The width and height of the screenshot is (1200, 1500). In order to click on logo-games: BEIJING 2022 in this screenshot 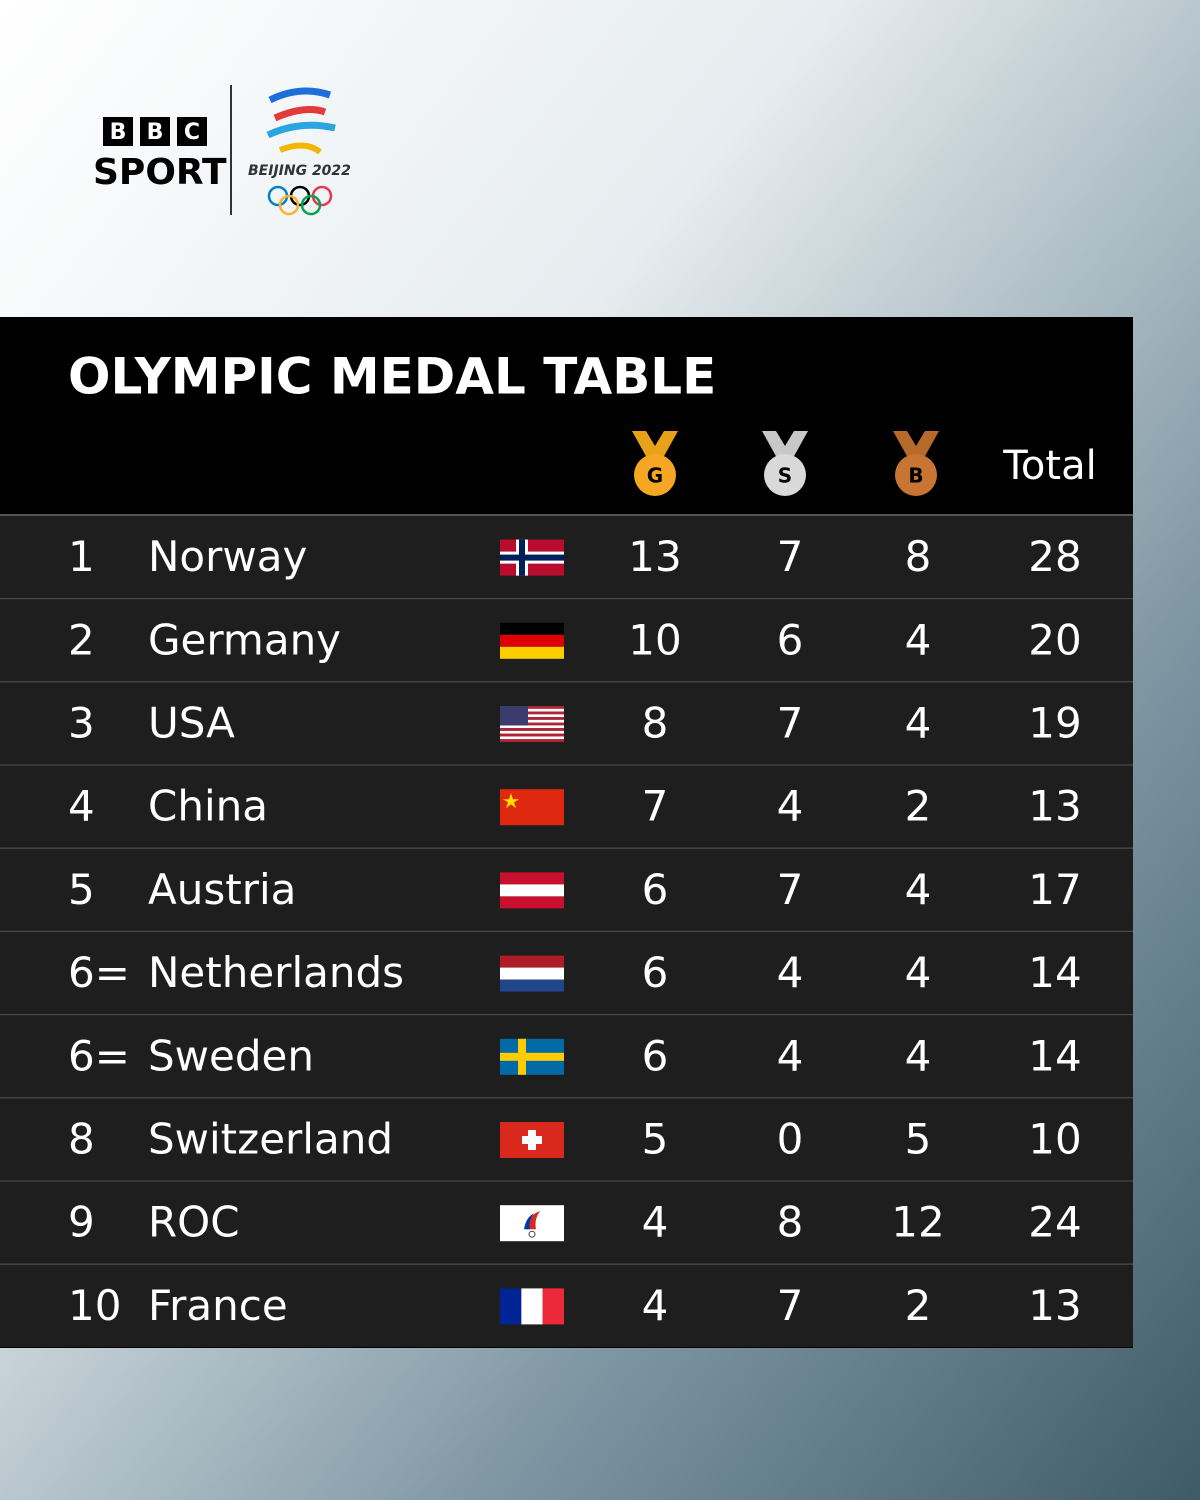, I will do `click(299, 171)`.